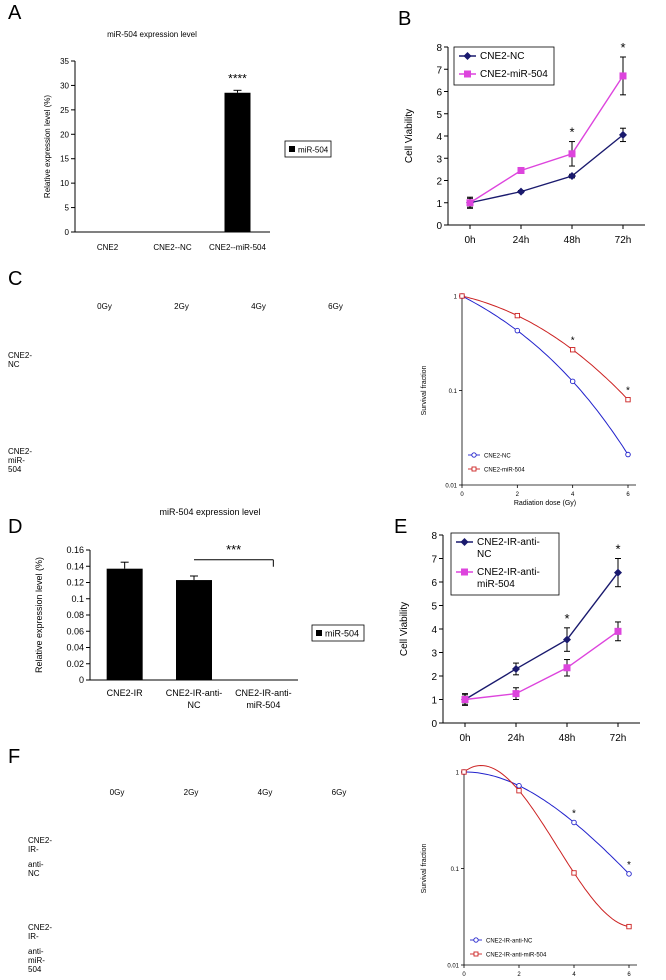  Describe the element at coordinates (237, 78) in the screenshot. I see `significance-mark: ****` at that location.